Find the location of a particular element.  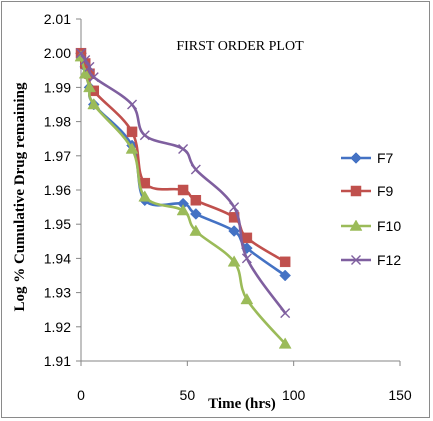

y-tick-label: 2.01 is located at coordinates (57, 19).